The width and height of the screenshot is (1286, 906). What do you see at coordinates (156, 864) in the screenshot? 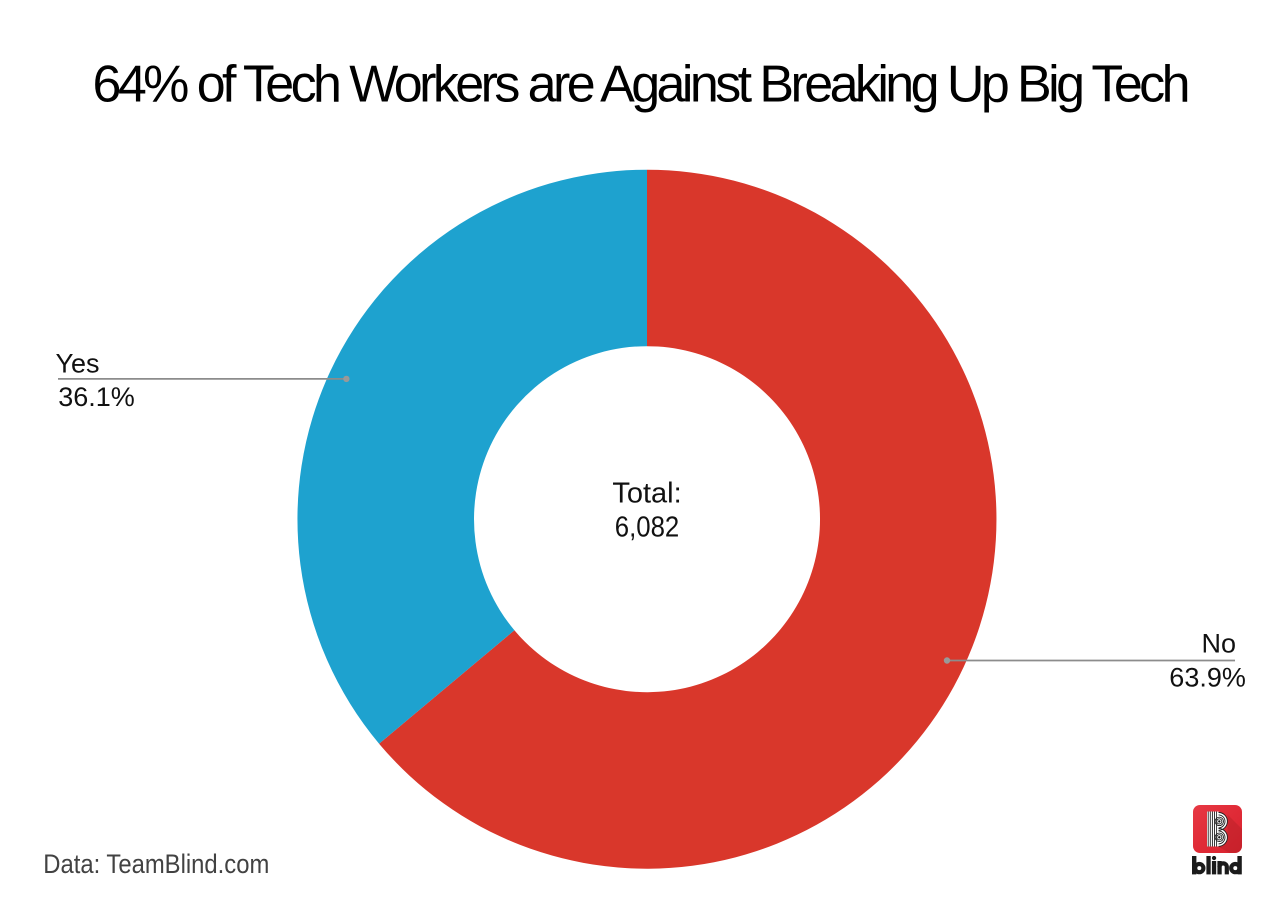
I see `svg-text: Data: TeamBlind.com` at bounding box center [156, 864].